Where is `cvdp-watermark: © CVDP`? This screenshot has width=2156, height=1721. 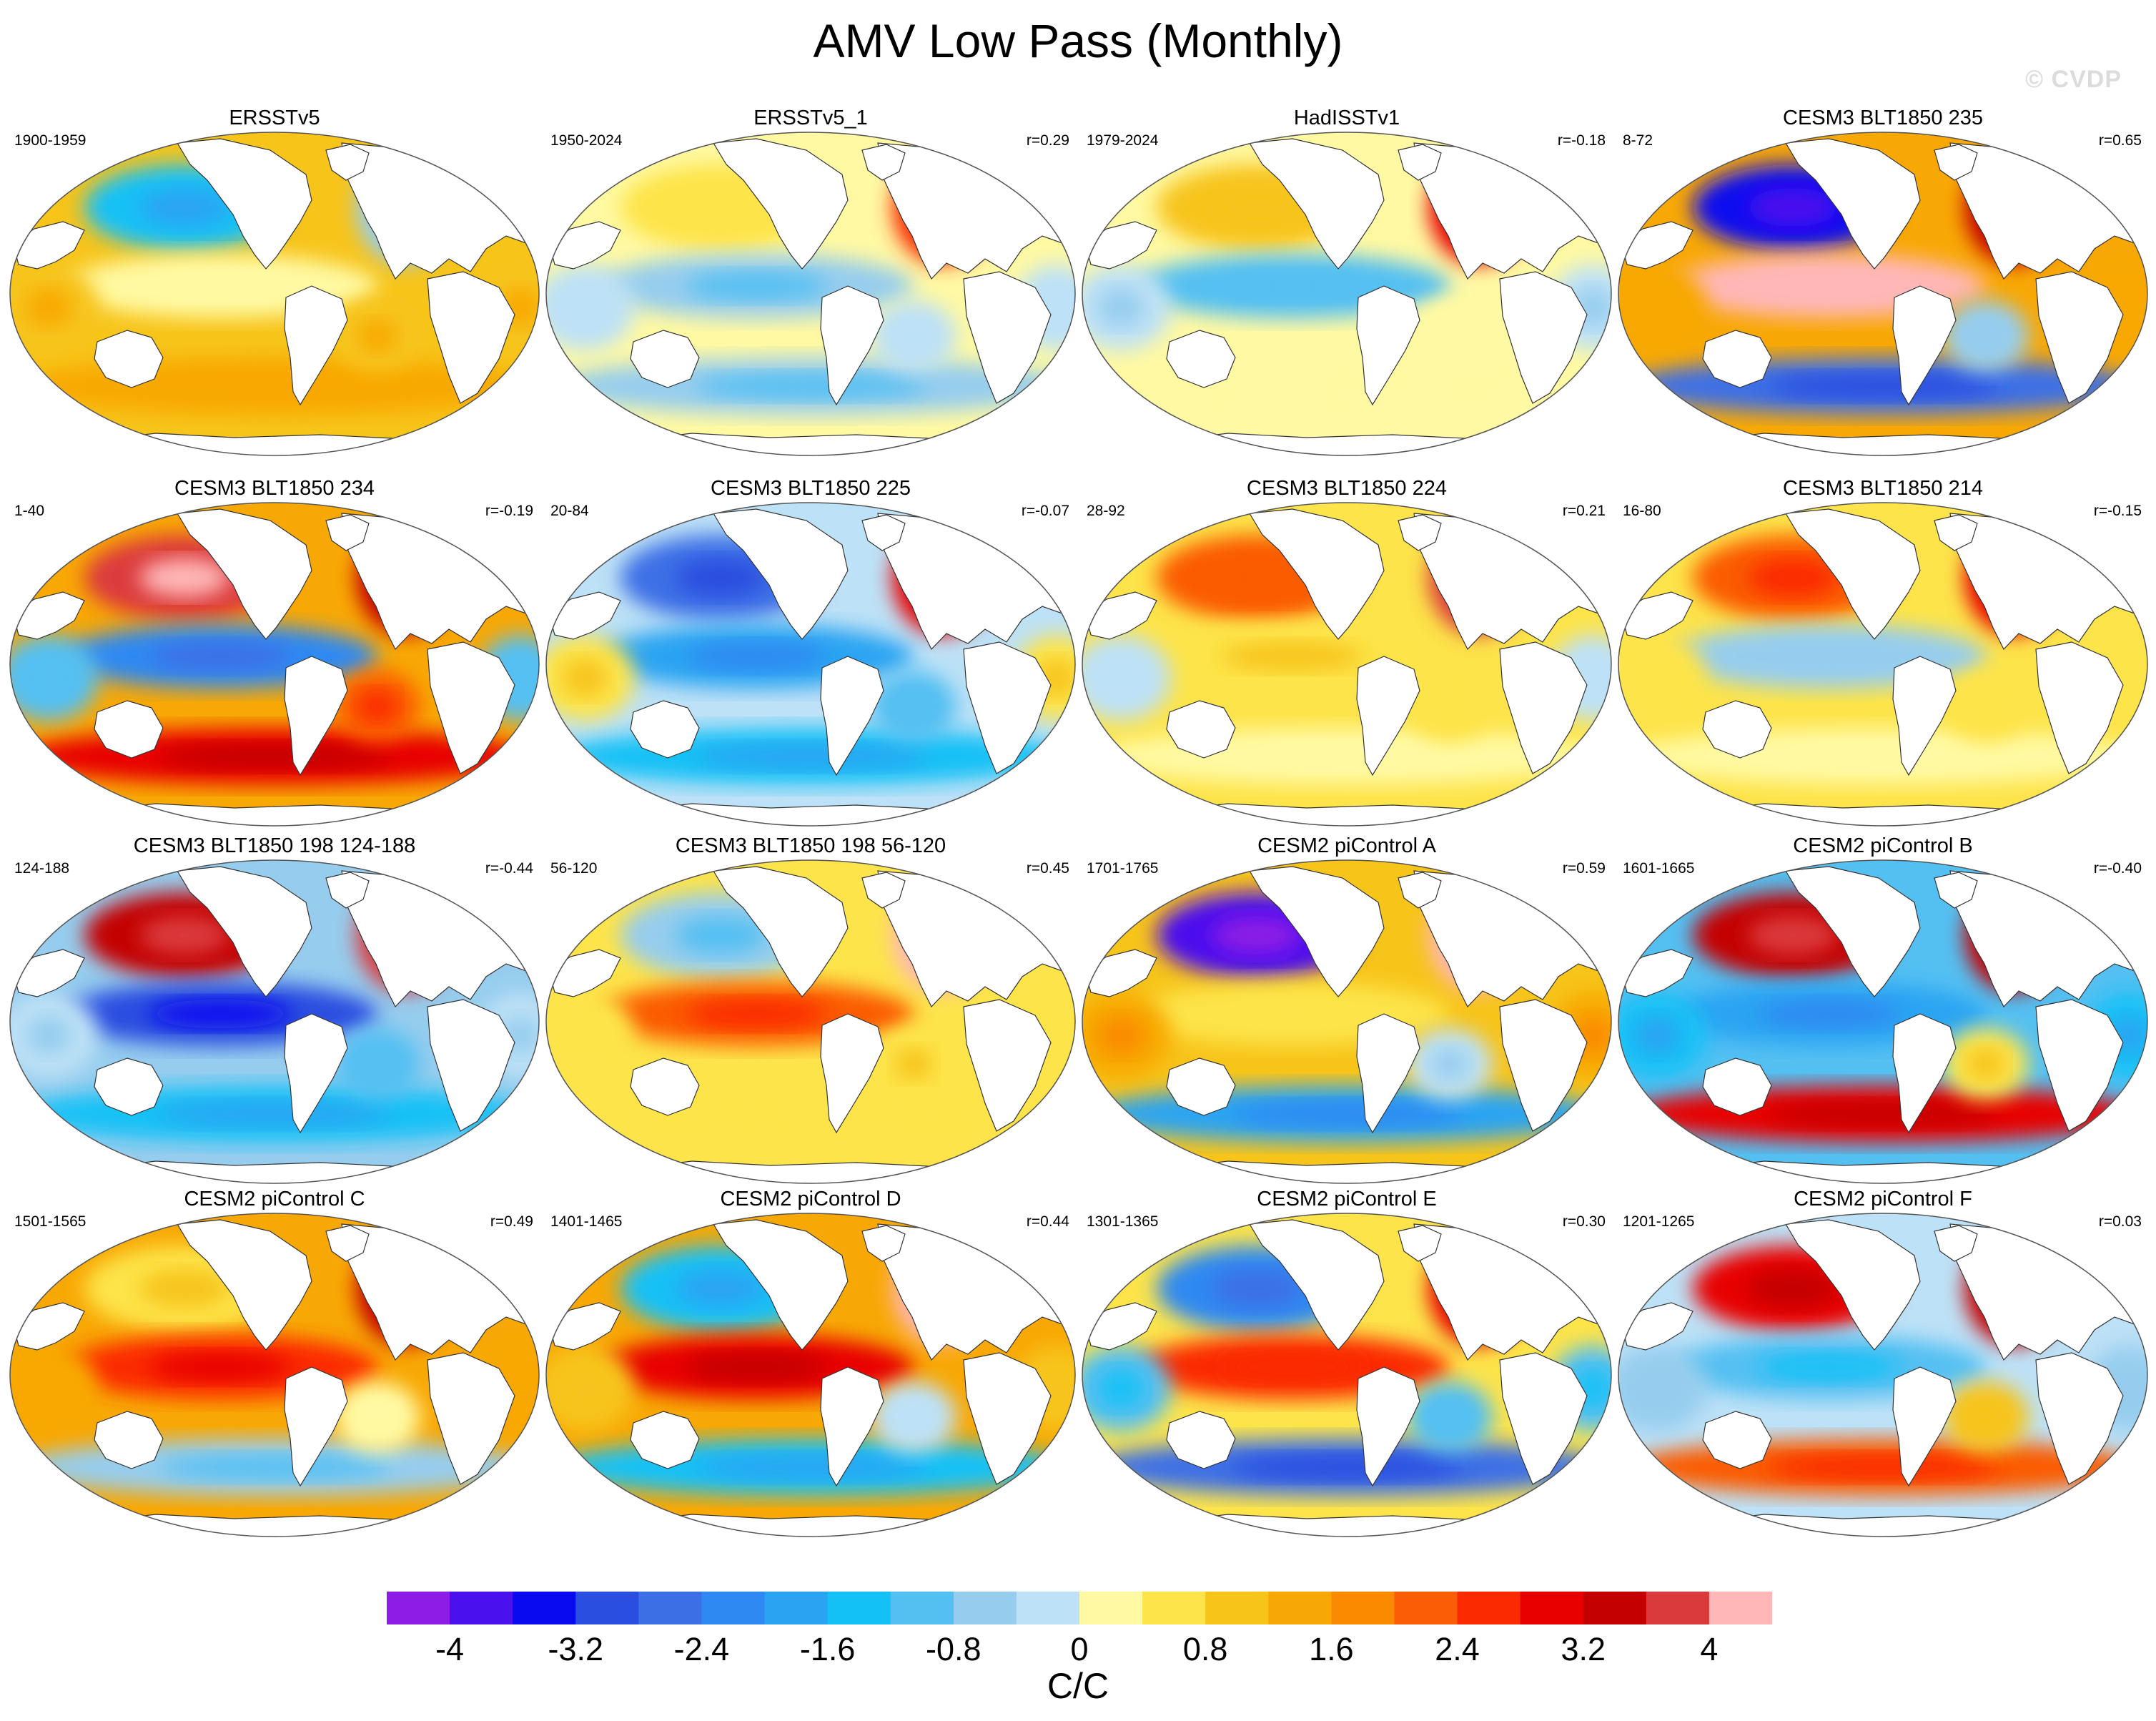
cvdp-watermark: © CVDP is located at coordinates (2073, 79).